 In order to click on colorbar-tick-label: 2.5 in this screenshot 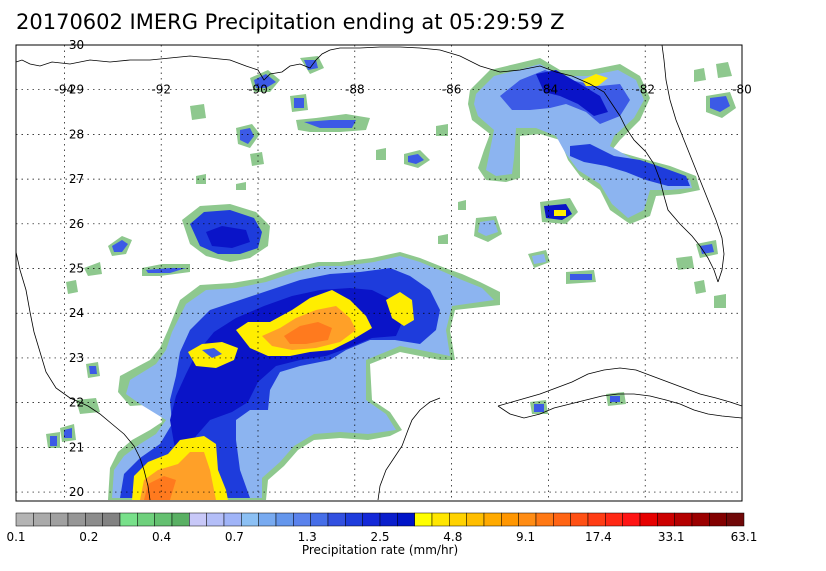, I will do `click(379, 537)`.